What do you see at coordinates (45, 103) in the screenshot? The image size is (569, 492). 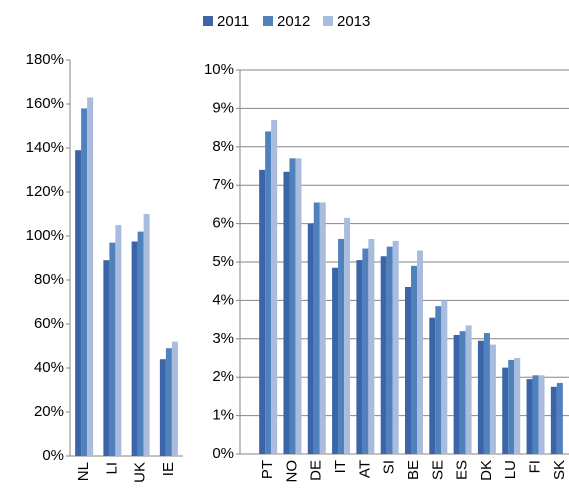 I see `y-tick-label: 160%` at bounding box center [45, 103].